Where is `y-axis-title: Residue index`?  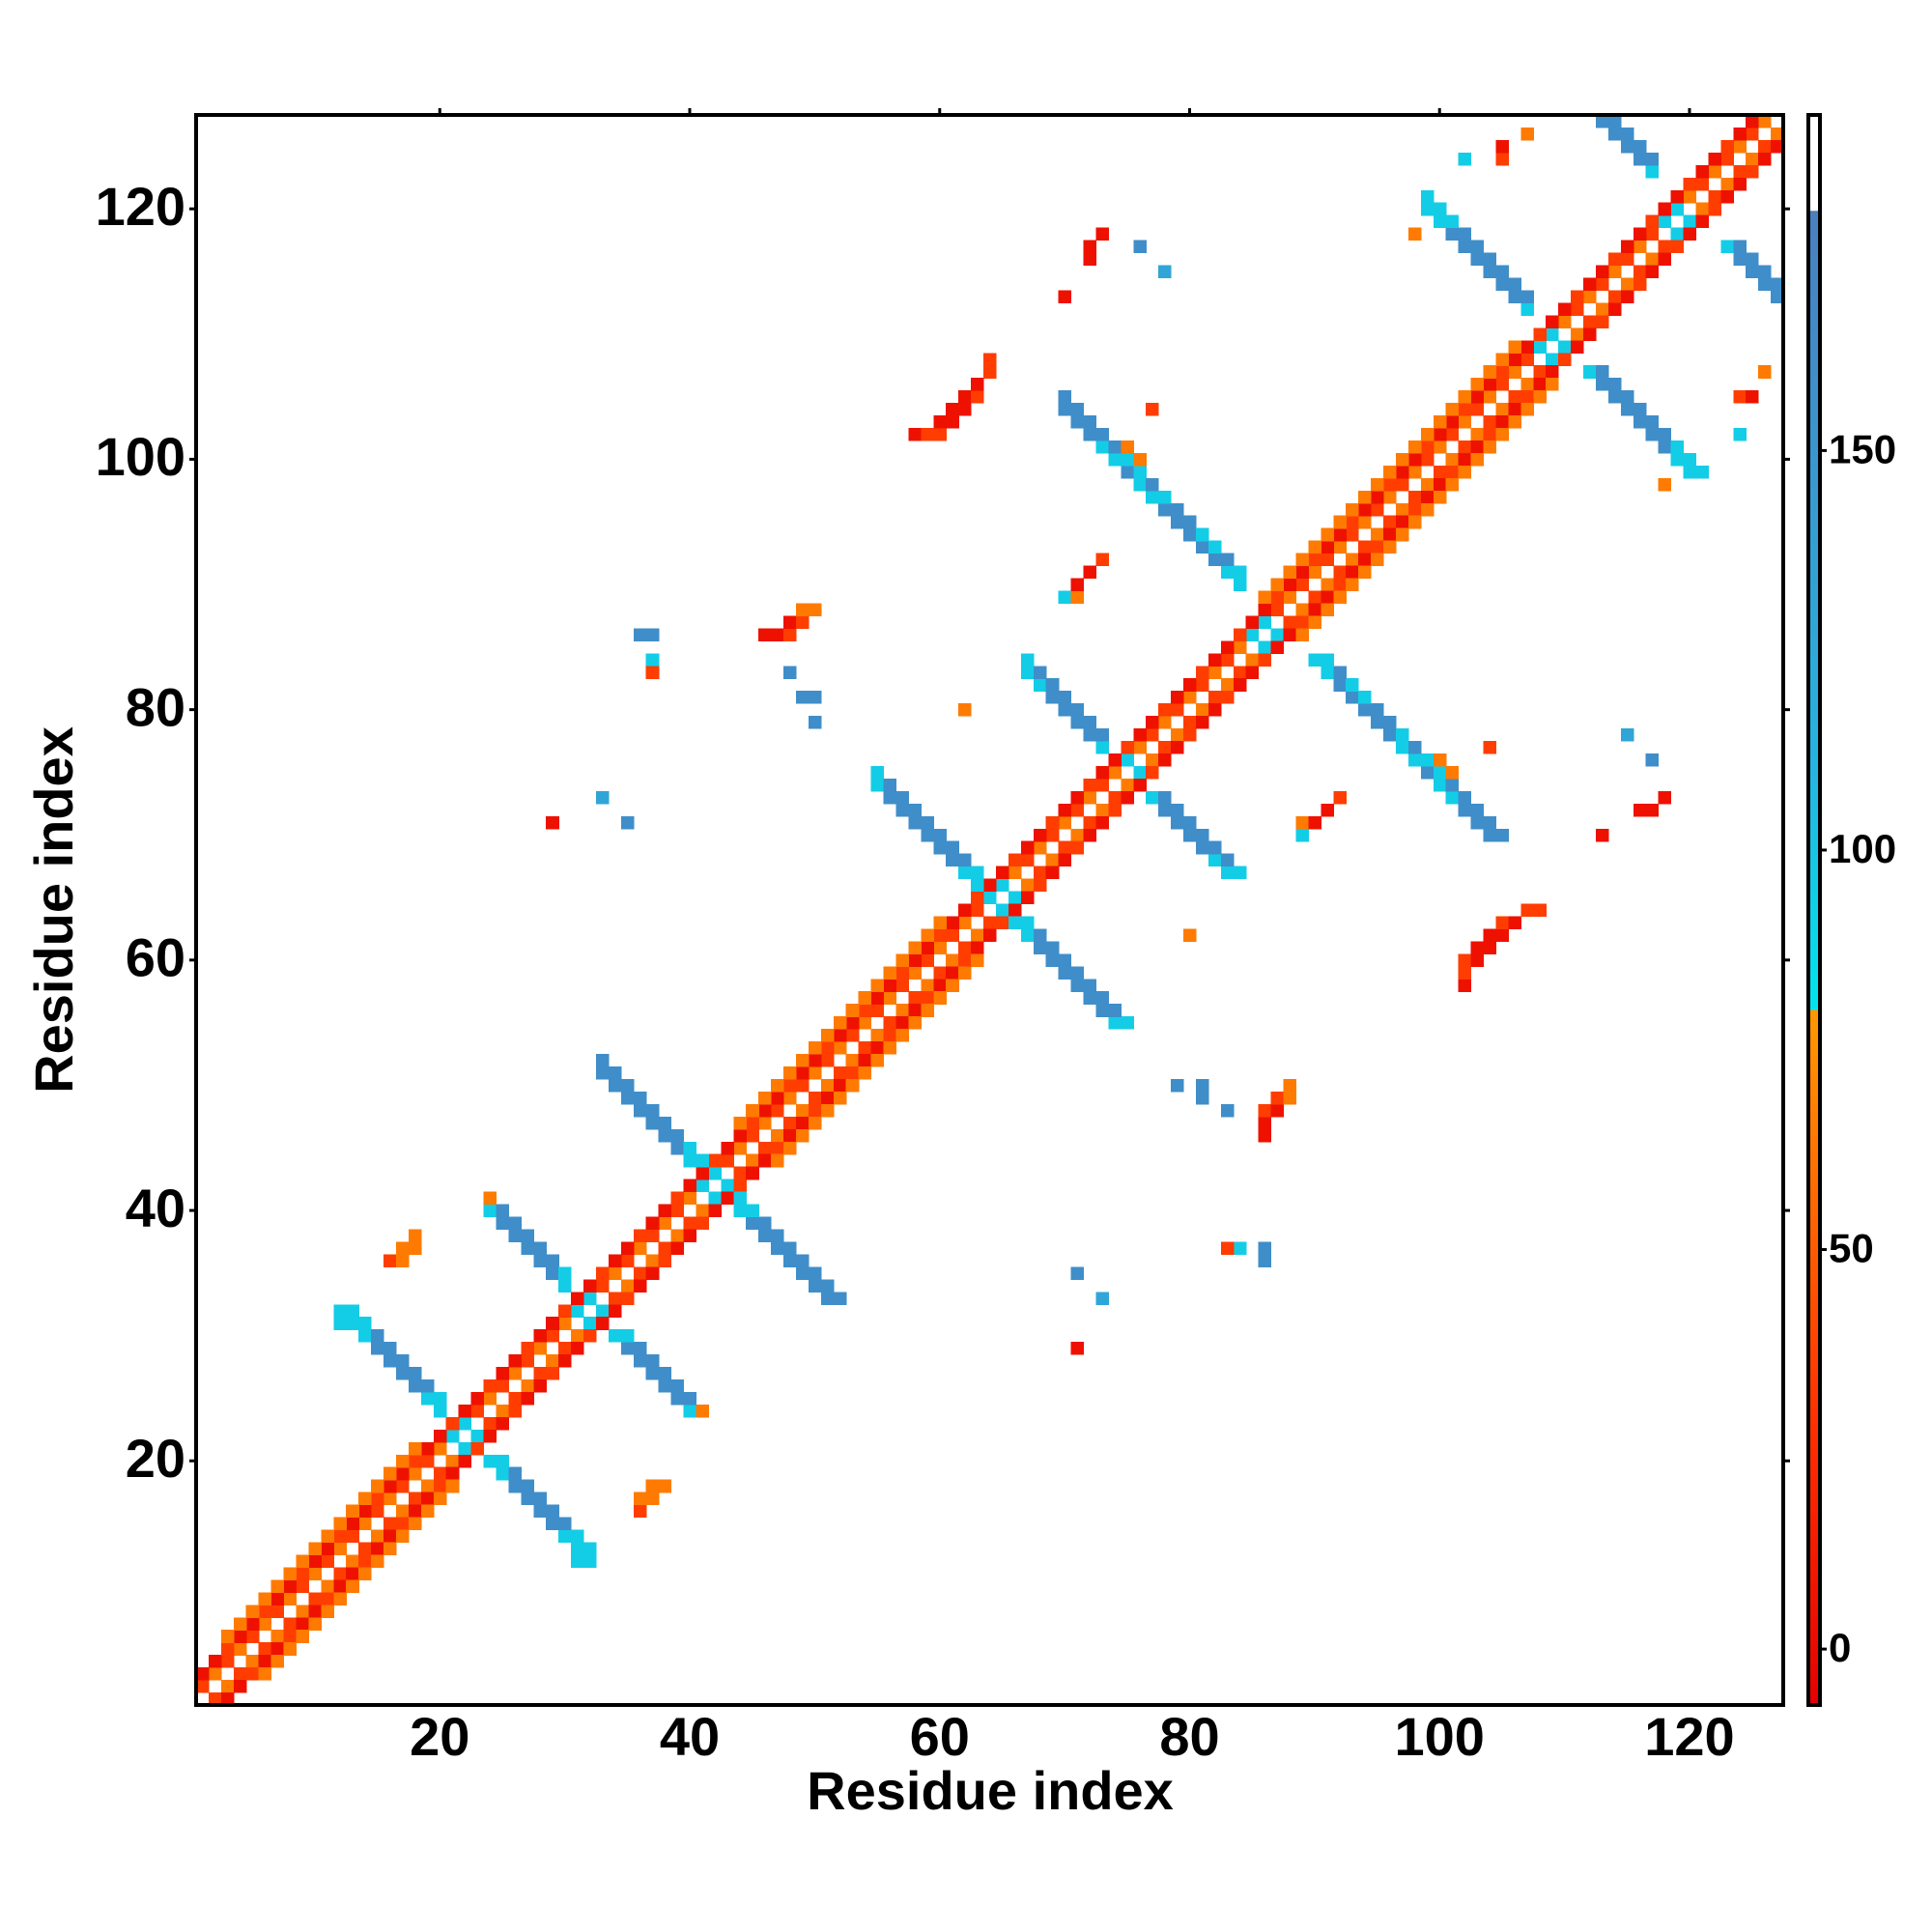 y-axis-title: Residue index is located at coordinates (53, 910).